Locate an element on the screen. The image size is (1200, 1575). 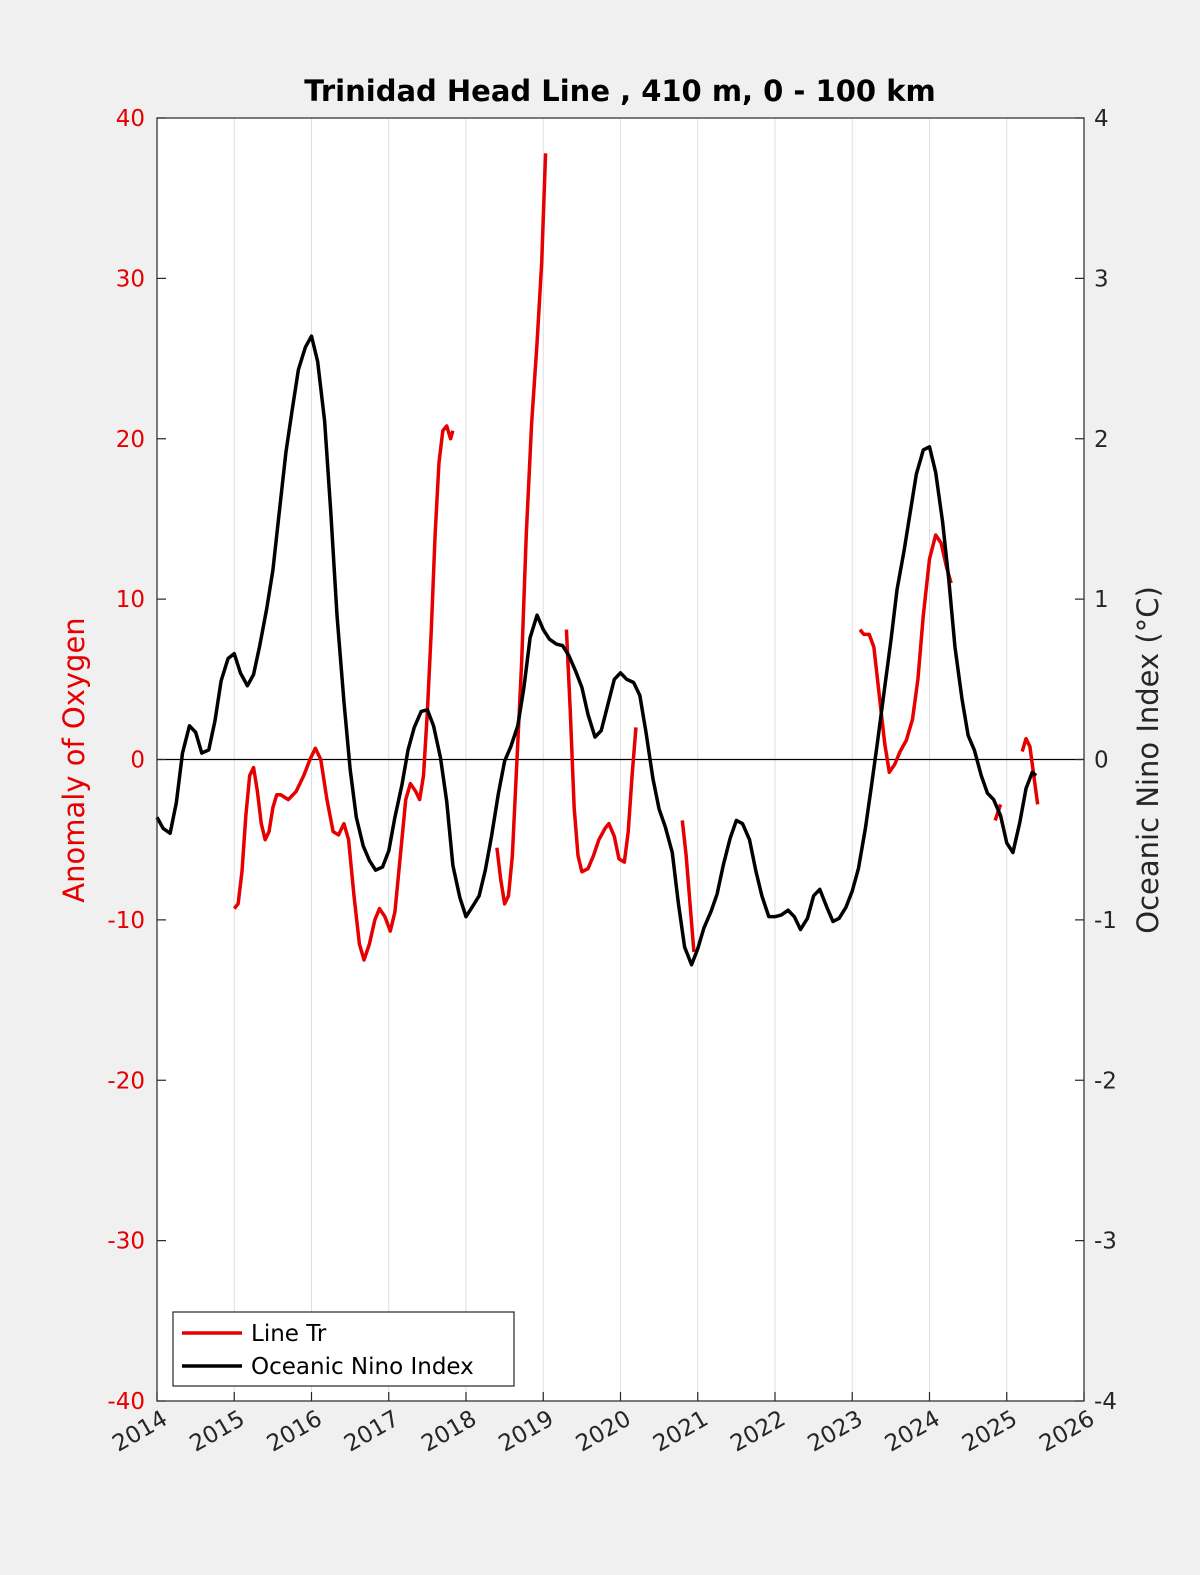
right-tick-label-3: 3 is located at coordinates (1101, 279).